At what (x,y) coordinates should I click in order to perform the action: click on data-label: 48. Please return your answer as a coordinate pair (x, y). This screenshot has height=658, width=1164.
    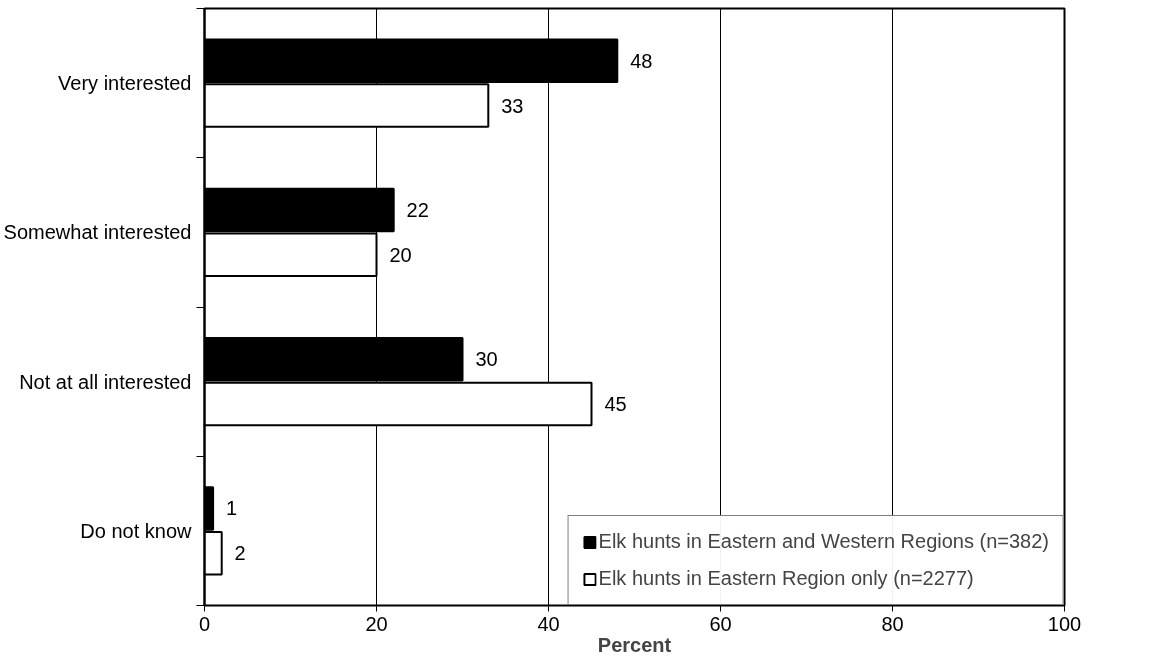
    Looking at the image, I should click on (641, 60).